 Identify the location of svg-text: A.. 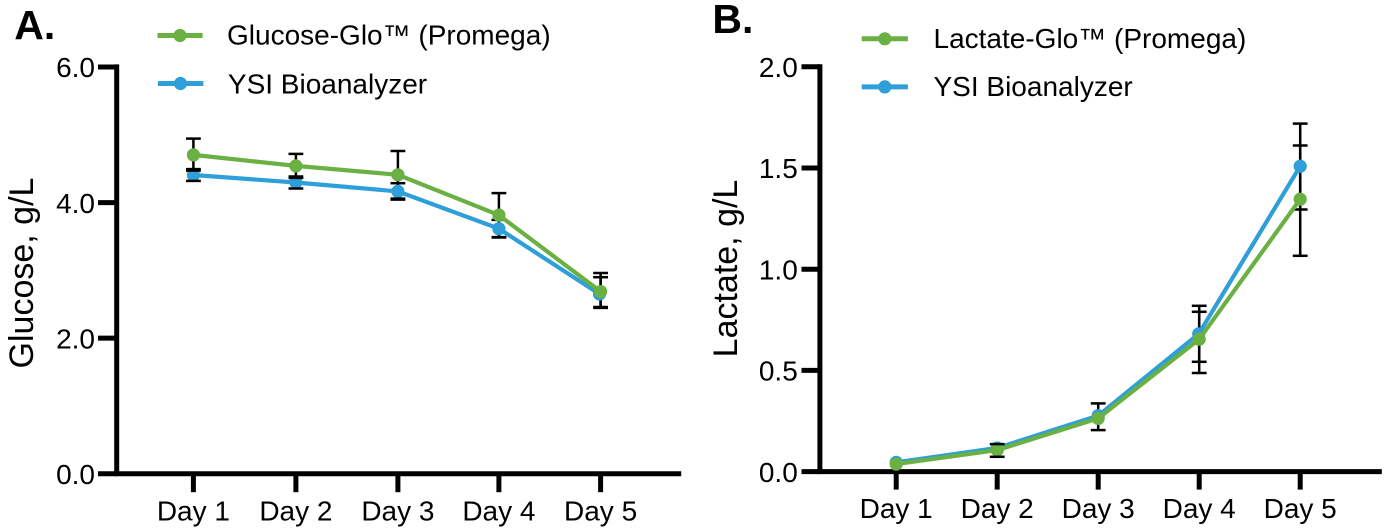
(34, 25).